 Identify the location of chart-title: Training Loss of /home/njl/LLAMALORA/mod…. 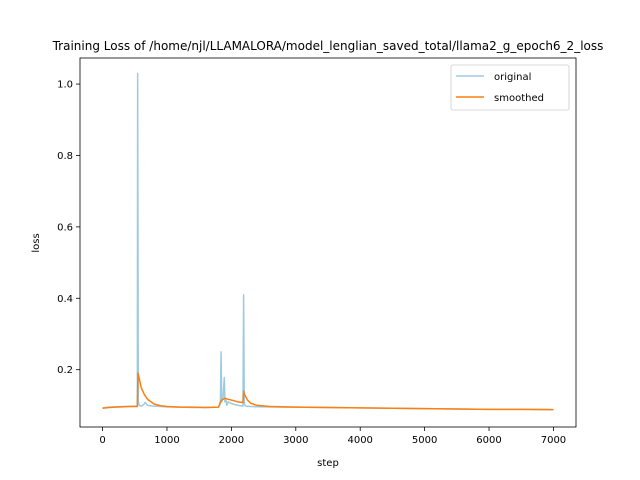
(328, 46).